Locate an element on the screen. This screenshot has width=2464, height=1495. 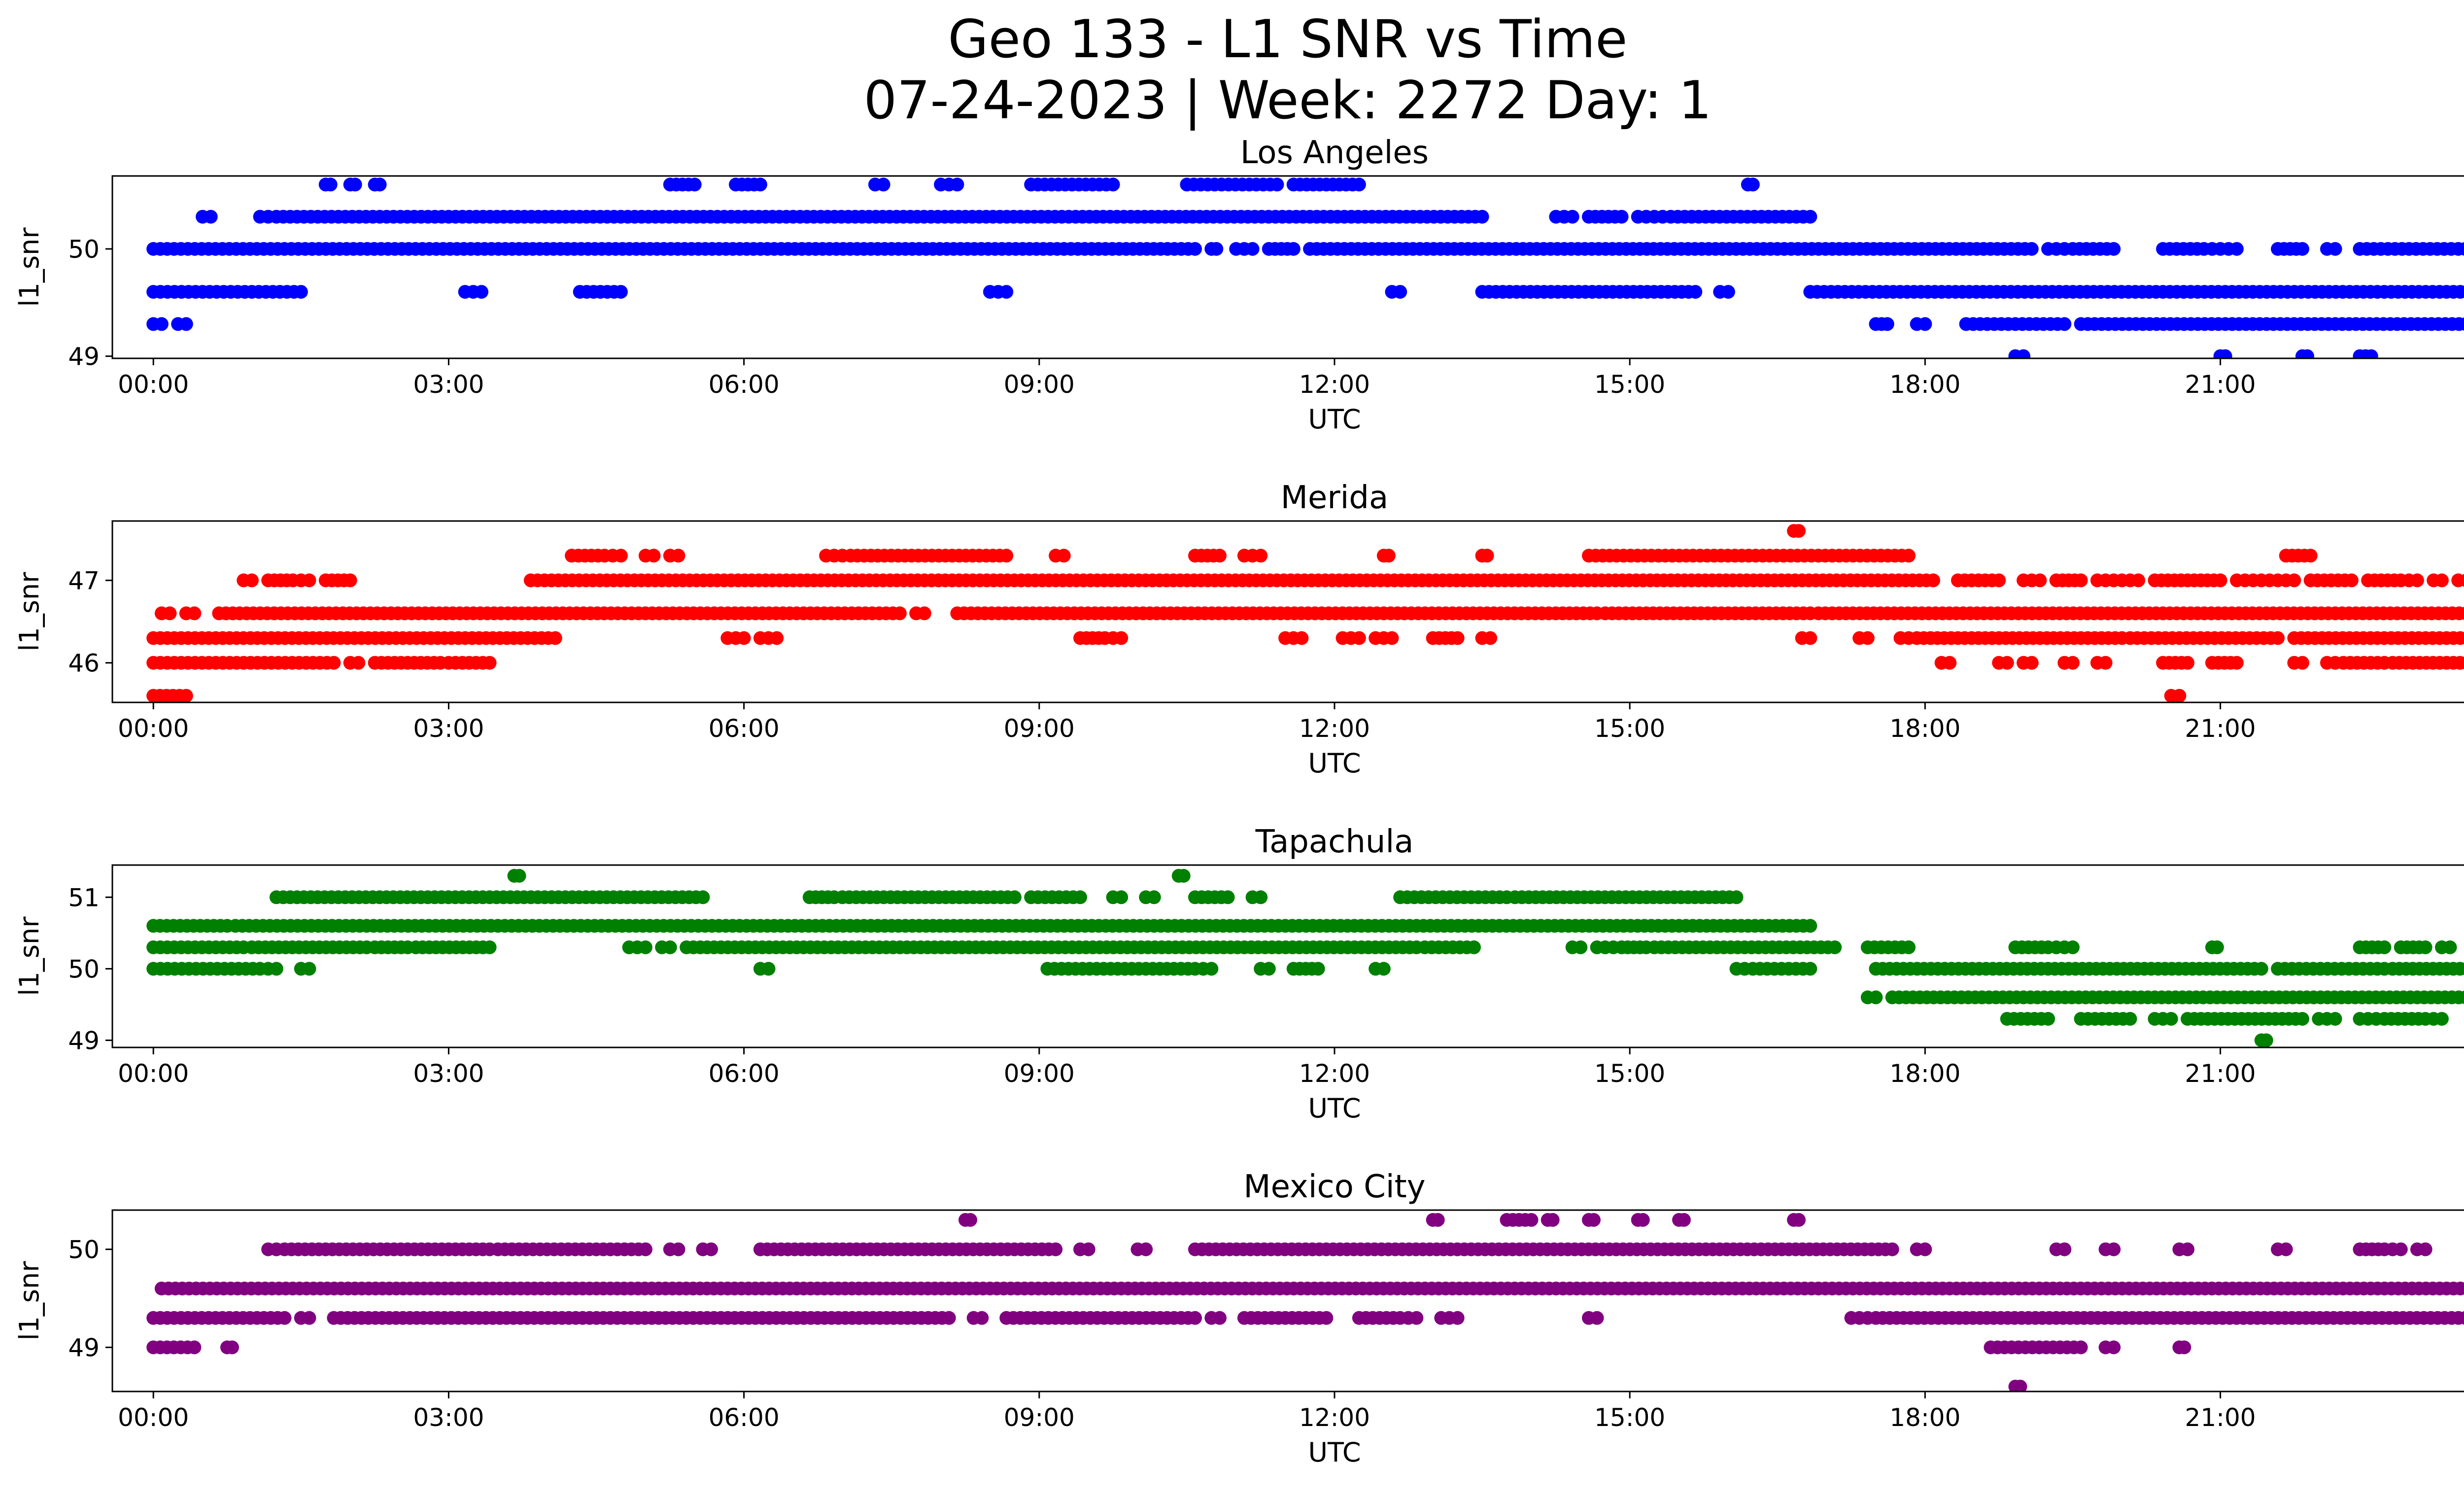
x-tick-label: 12:00 is located at coordinates (1334, 384).